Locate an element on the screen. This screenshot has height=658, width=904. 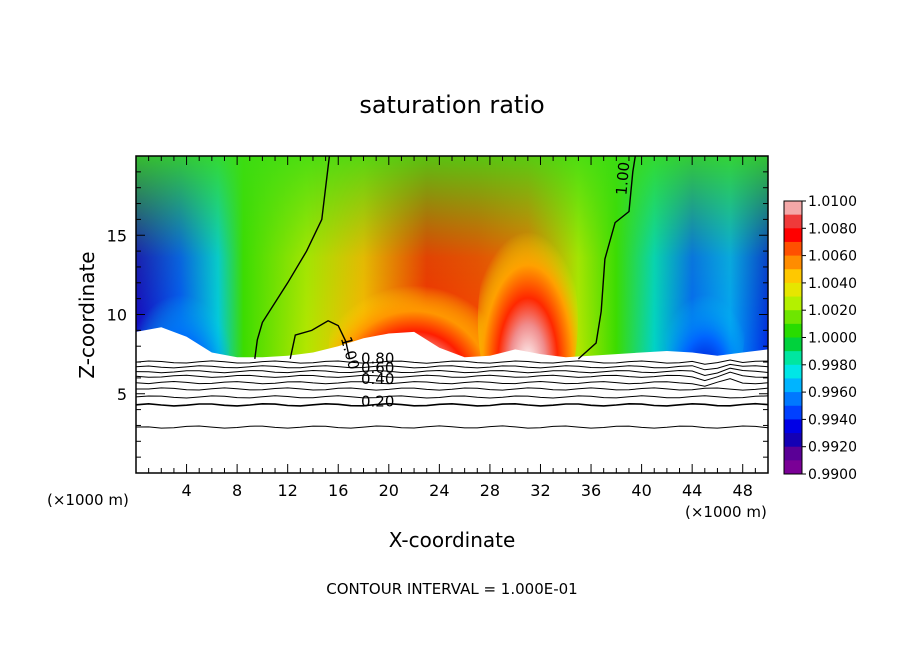
contour-label: 0.20 is located at coordinates (377, 401).